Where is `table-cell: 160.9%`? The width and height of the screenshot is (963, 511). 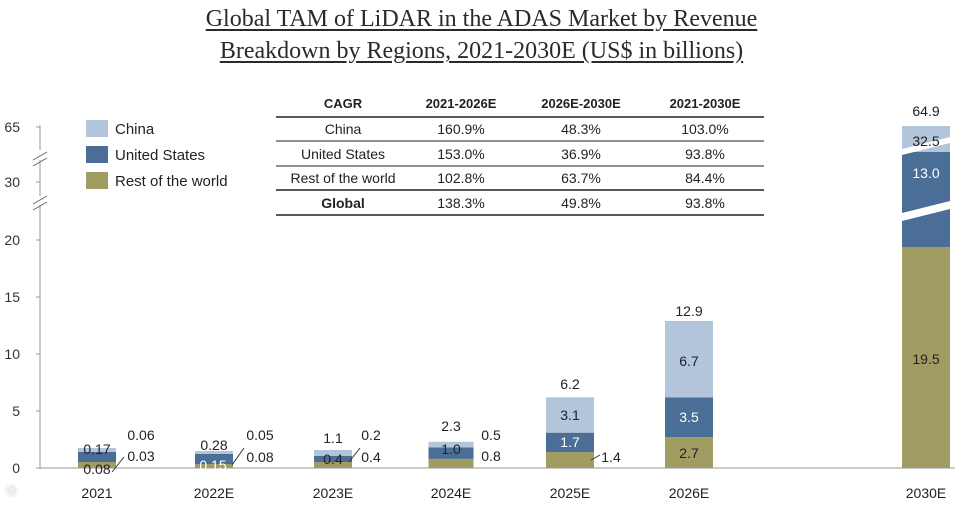 table-cell: 160.9% is located at coordinates (460, 129).